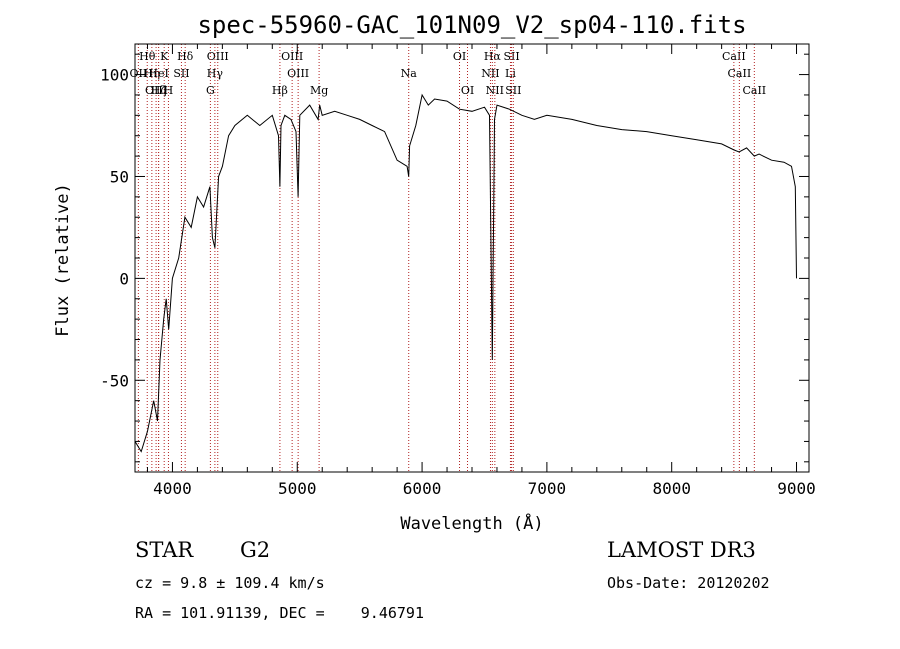 This screenshot has width=900, height=649. What do you see at coordinates (152, 73) in the screenshot?
I see `spectral-line-label: Hη` at bounding box center [152, 73].